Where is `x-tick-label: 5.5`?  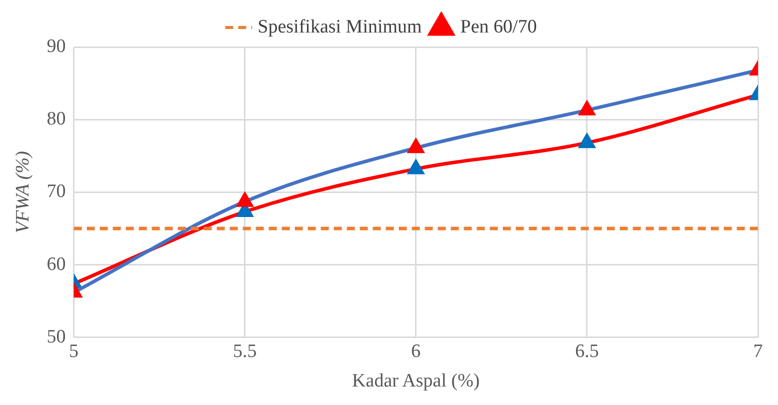 x-tick-label: 5.5 is located at coordinates (244, 351).